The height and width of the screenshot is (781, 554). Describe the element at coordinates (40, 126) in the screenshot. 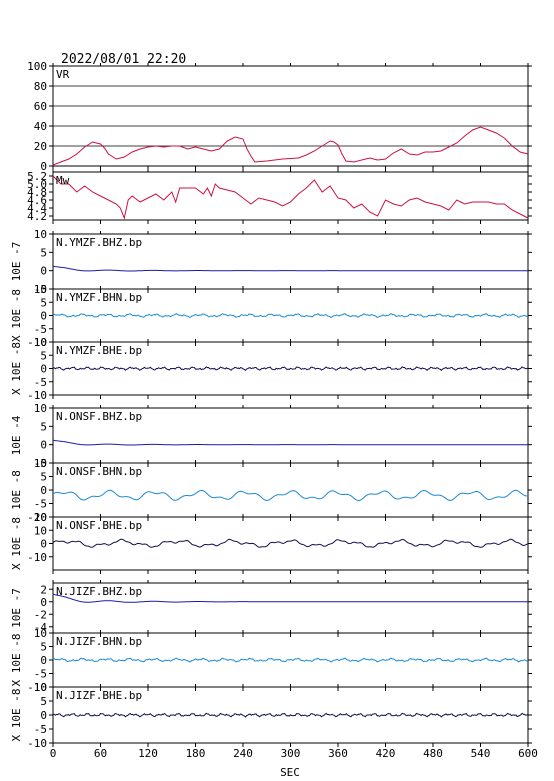

I see `y-tick-label: 40` at that location.